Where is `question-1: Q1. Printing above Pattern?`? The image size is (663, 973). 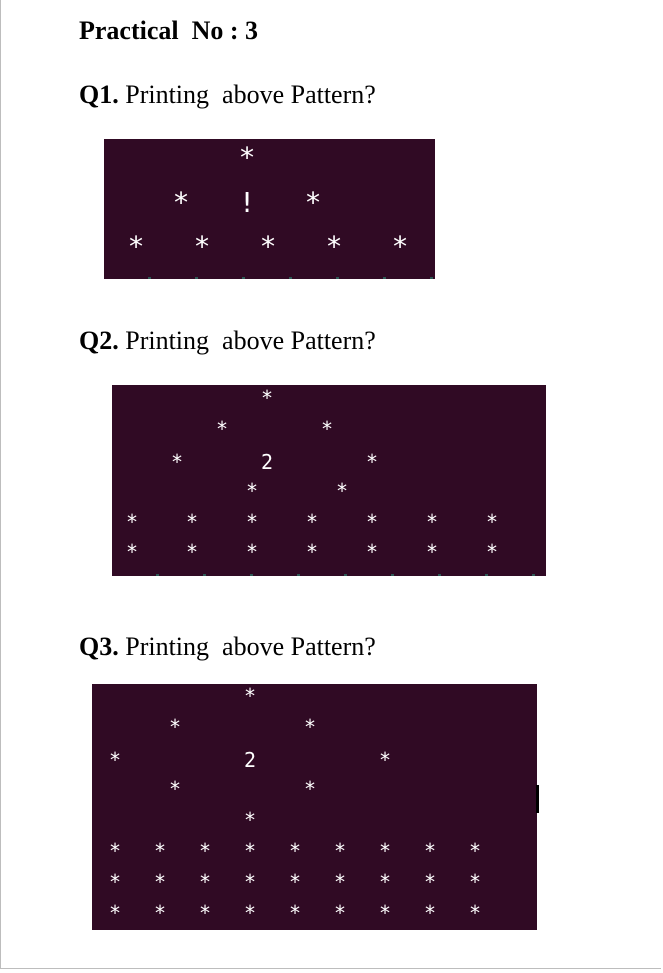 question-1: Q1. Printing above Pattern? is located at coordinates (227, 95).